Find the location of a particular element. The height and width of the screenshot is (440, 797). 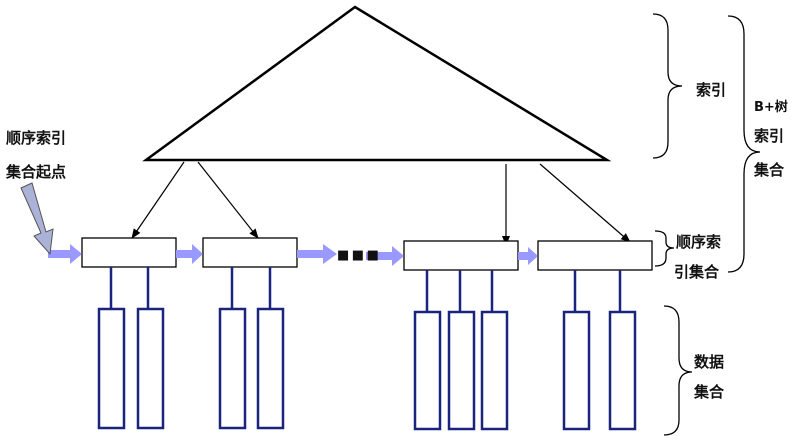

bplus-label-line1: B+树 is located at coordinates (771, 107).